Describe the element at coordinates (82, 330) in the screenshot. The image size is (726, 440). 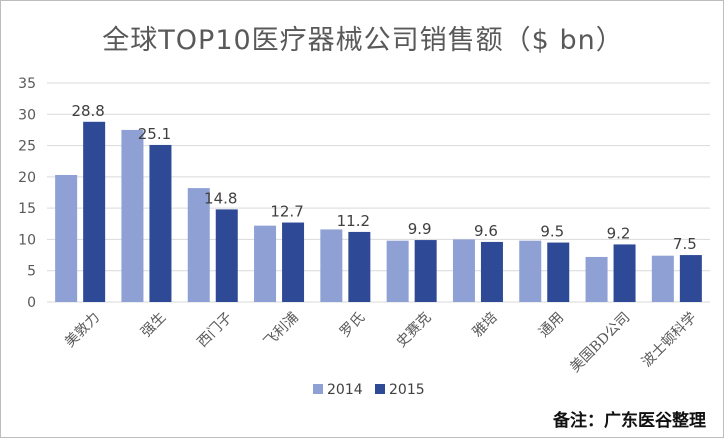
I see `category-label: 美敦力` at that location.